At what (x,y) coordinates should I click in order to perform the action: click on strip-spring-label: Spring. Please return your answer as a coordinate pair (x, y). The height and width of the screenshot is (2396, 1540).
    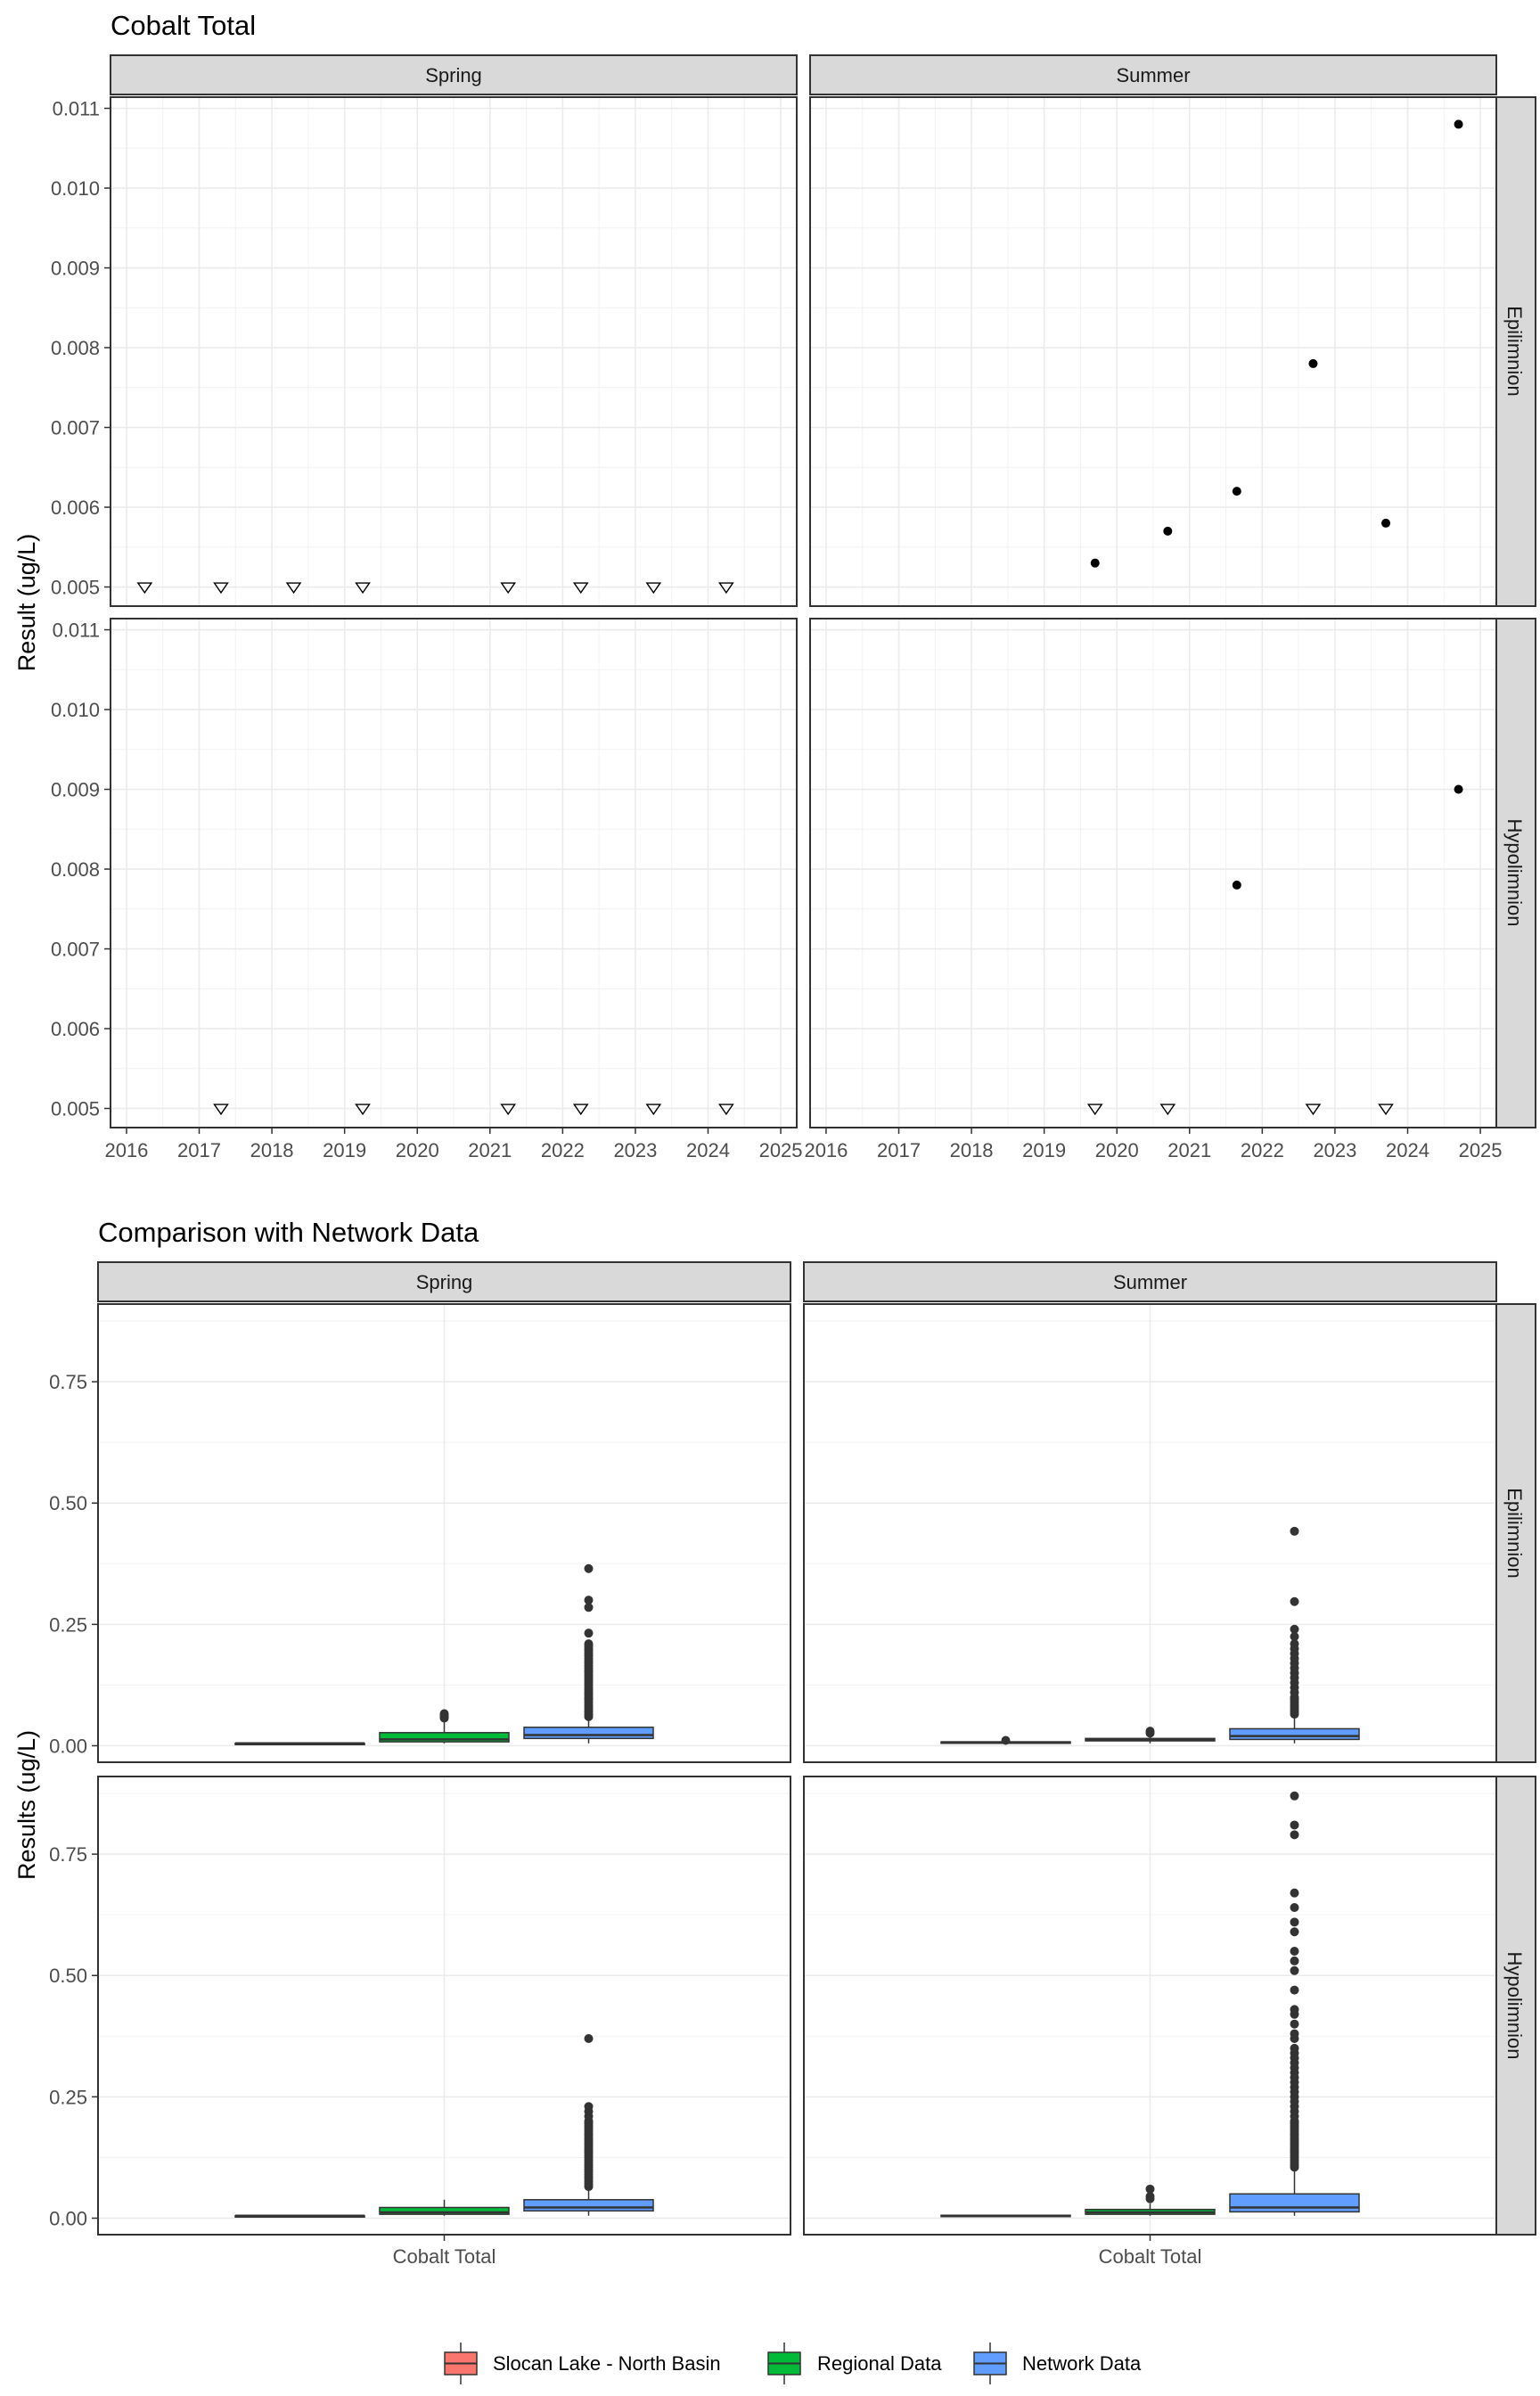
    Looking at the image, I should click on (453, 75).